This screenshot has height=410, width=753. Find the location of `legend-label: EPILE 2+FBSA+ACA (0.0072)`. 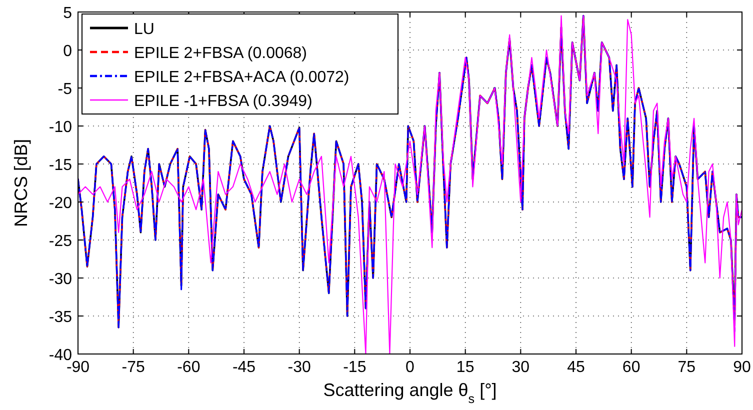

legend-label: EPILE 2+FBSA+ACA (0.0072) is located at coordinates (242, 77).